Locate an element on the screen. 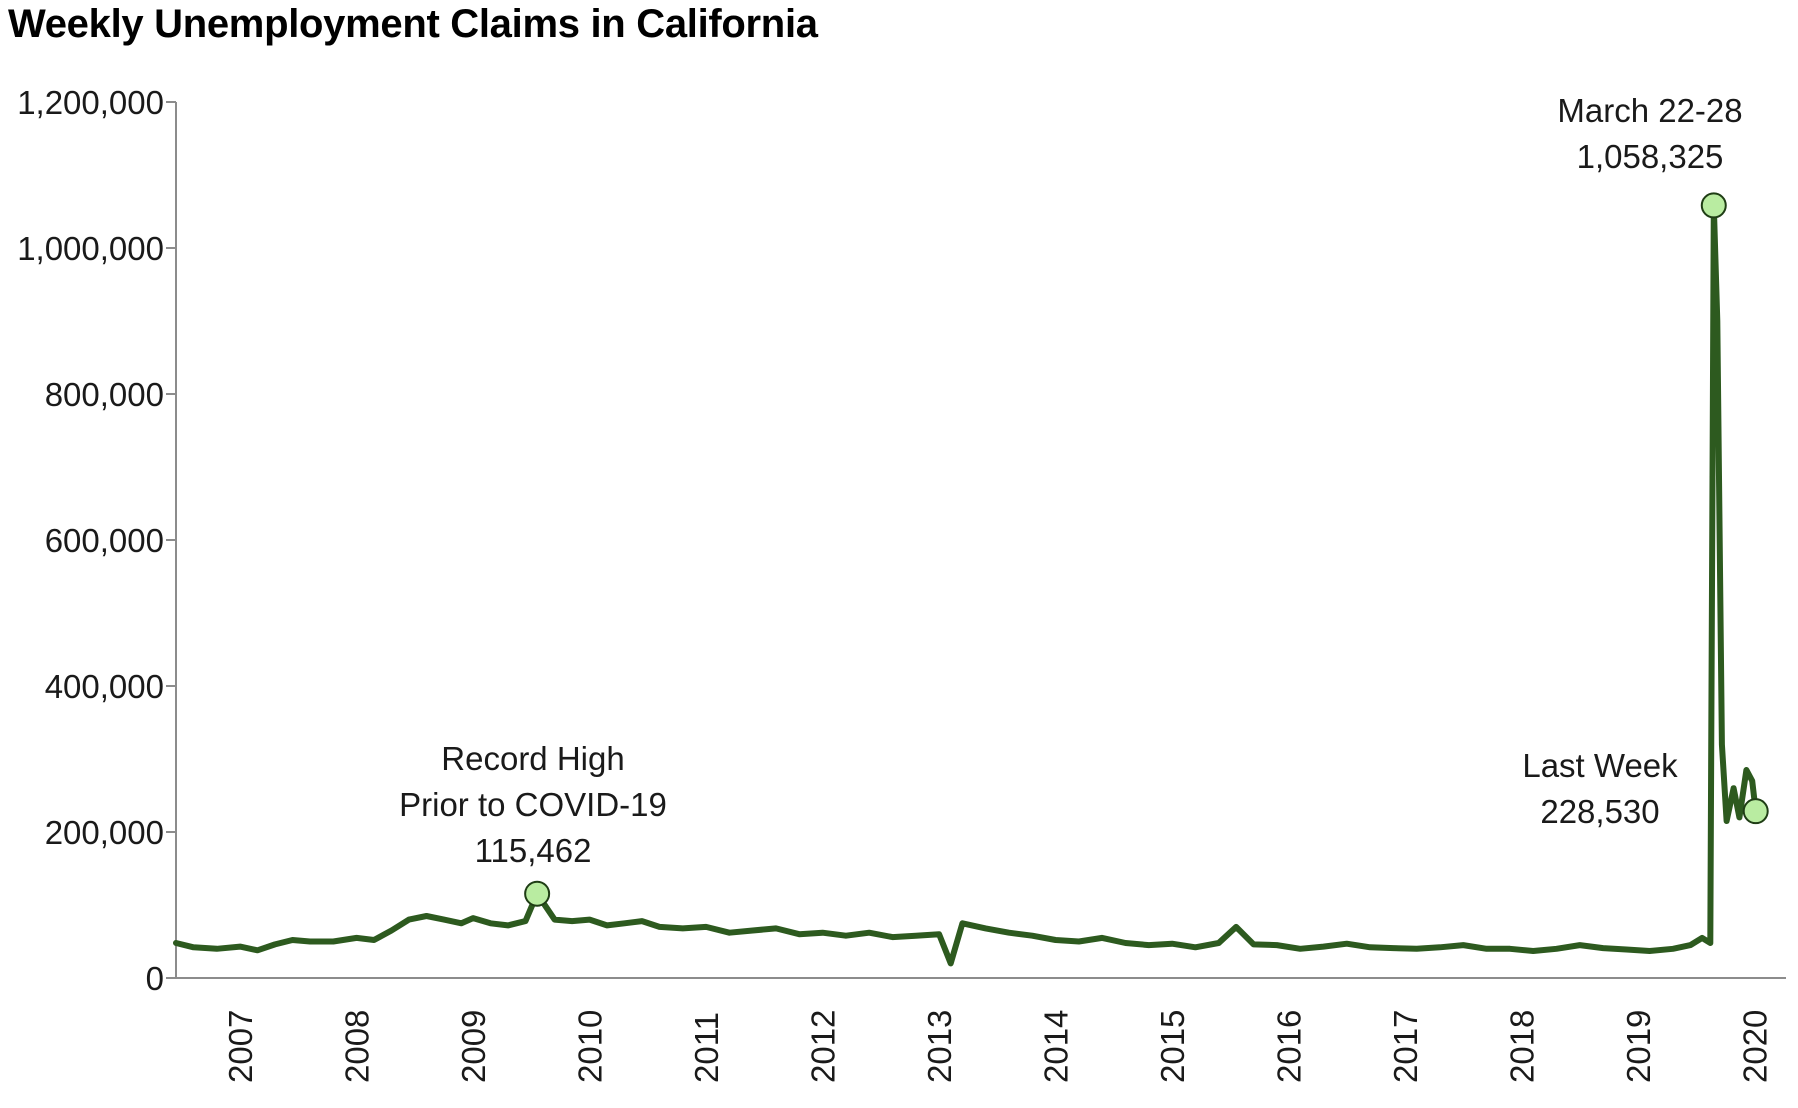 This screenshot has width=1798, height=1108. x-tick-label: 2007 is located at coordinates (240, 1046).